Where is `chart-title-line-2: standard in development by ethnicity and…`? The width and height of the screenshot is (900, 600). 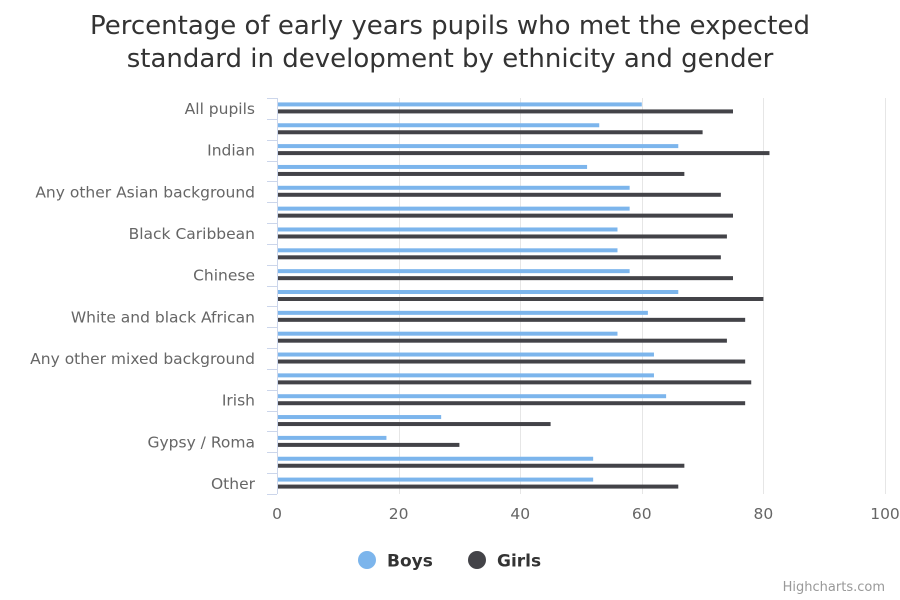
chart-title-line-2: standard in development by ethnicity and… is located at coordinates (450, 59).